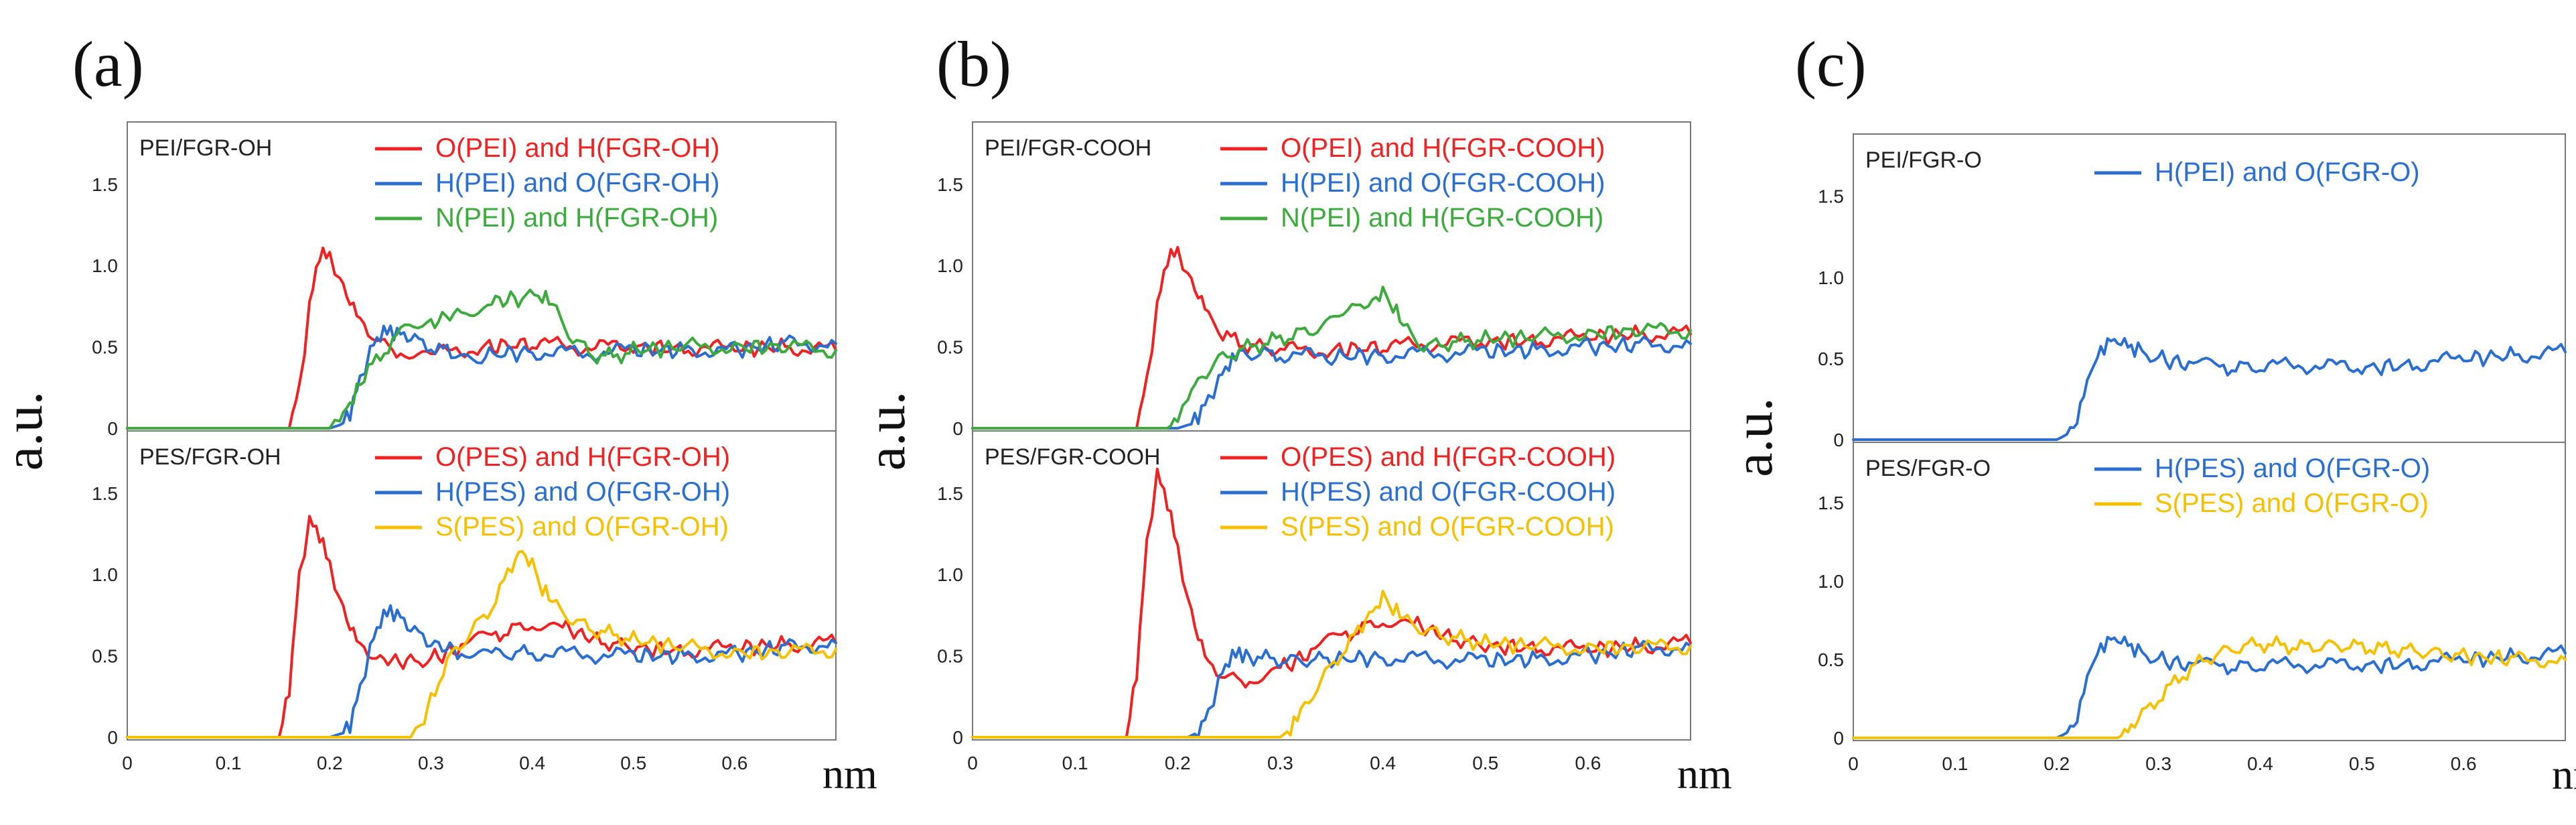  Describe the element at coordinates (2292, 468) in the screenshot. I see `legend-label: H(PES) and O(FGR-O)` at that location.